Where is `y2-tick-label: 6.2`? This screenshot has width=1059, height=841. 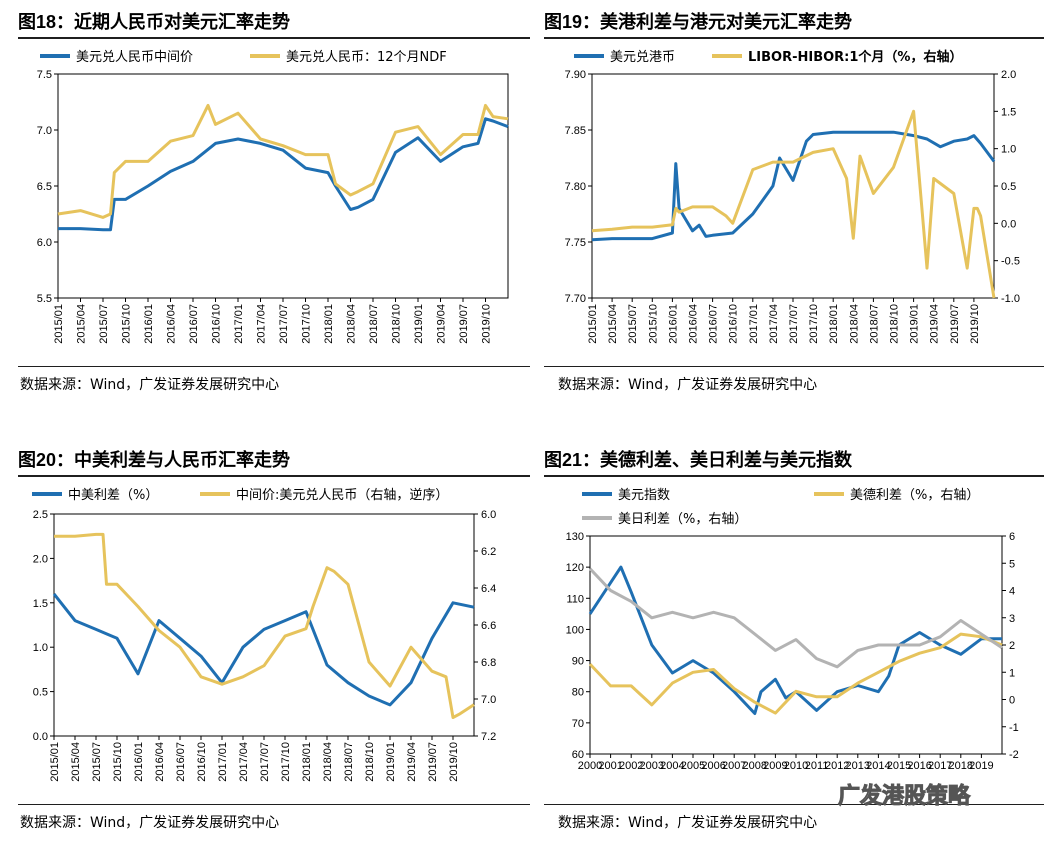 y2-tick-label: 6.2 is located at coordinates (488, 552).